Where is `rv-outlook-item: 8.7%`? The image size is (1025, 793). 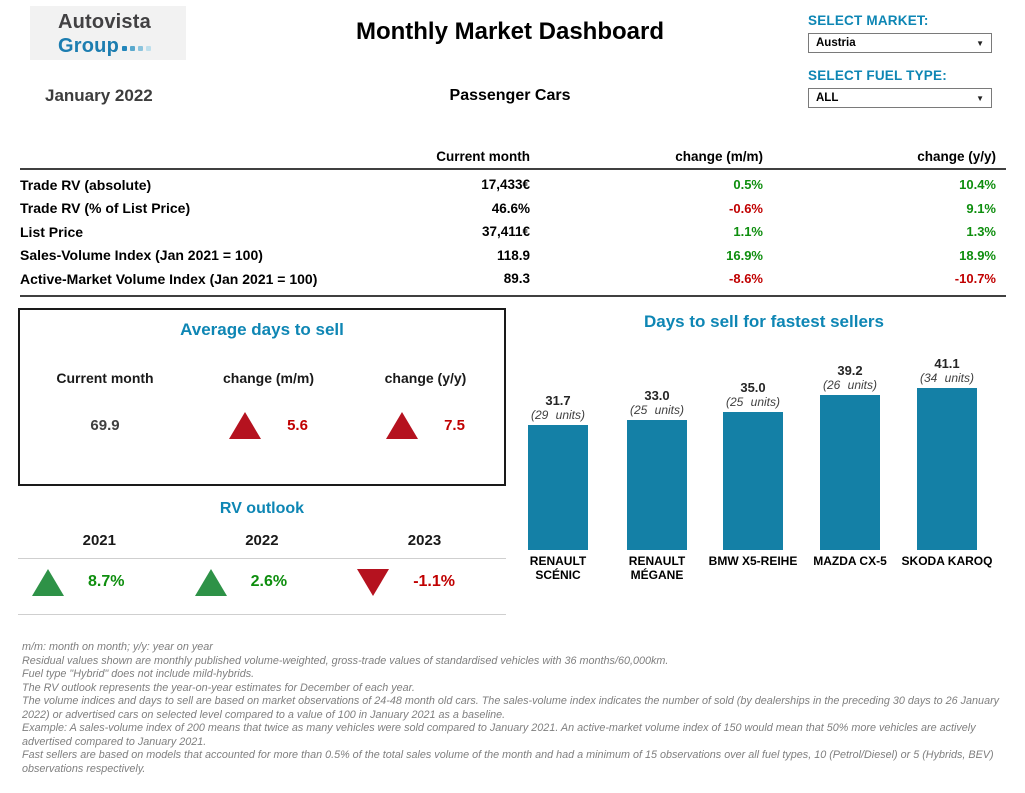 rv-outlook-item: 8.7% is located at coordinates (99, 582).